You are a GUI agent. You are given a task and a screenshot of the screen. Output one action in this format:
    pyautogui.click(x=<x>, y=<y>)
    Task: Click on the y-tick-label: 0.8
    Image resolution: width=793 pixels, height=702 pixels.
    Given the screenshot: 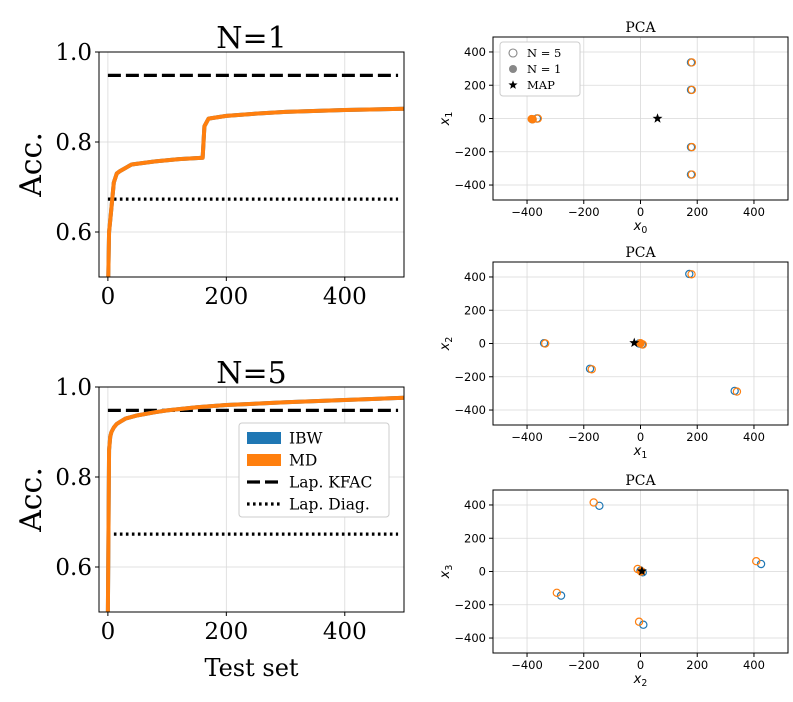 What is the action you would take?
    pyautogui.click(x=73, y=478)
    